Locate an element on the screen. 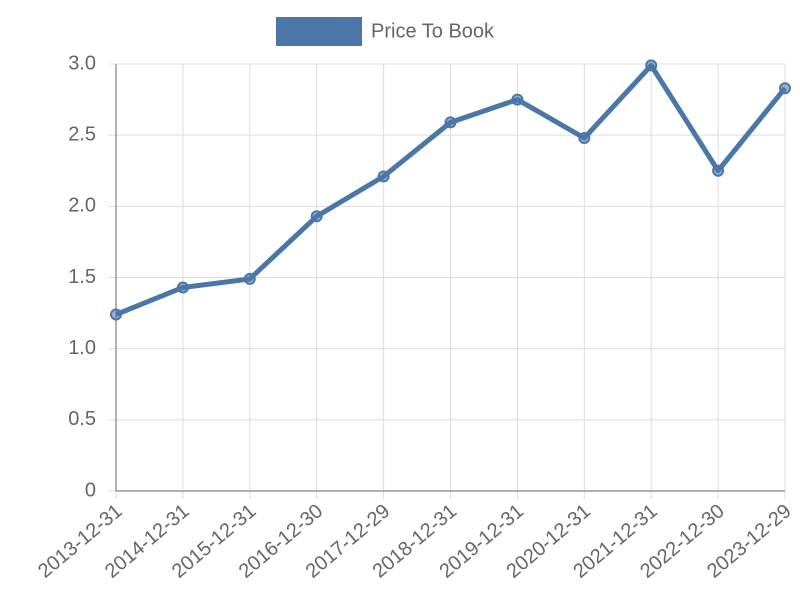  legend-swatch is located at coordinates (319, 31).